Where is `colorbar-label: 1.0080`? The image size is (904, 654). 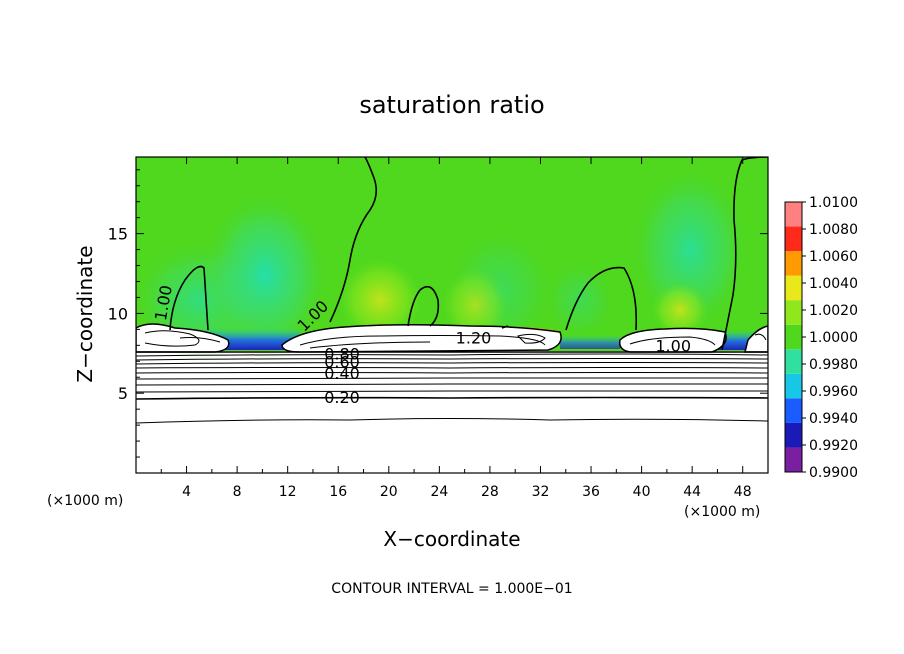
colorbar-label: 1.0080 is located at coordinates (833, 230).